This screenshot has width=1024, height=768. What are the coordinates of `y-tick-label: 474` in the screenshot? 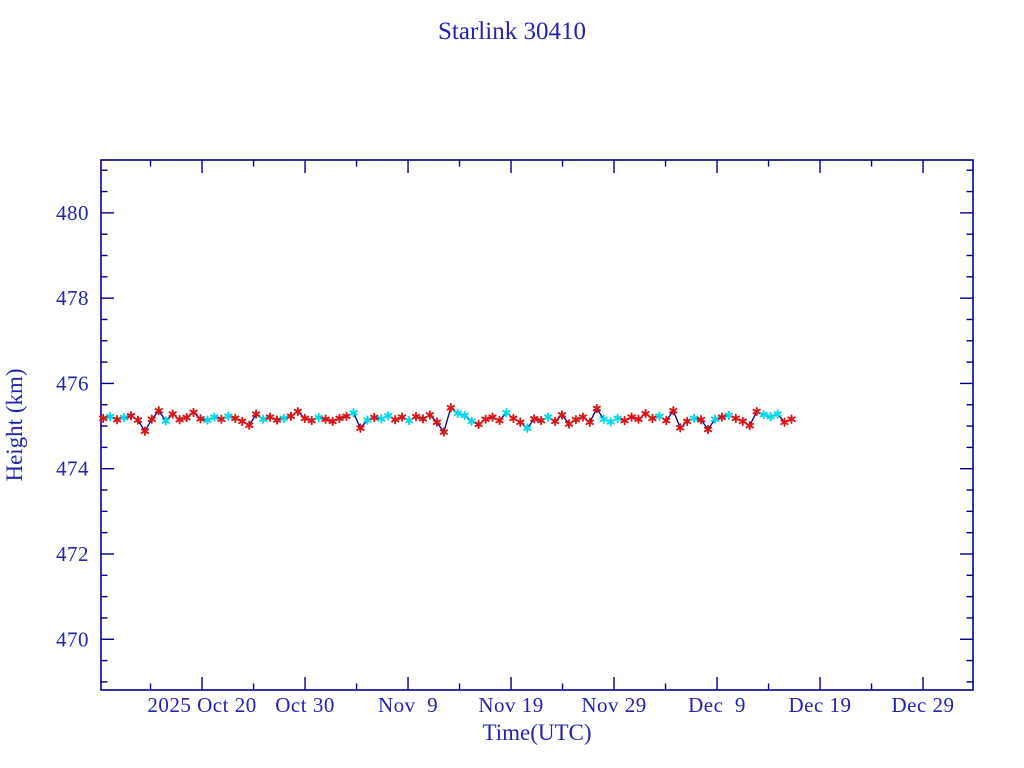 It's located at (72, 469).